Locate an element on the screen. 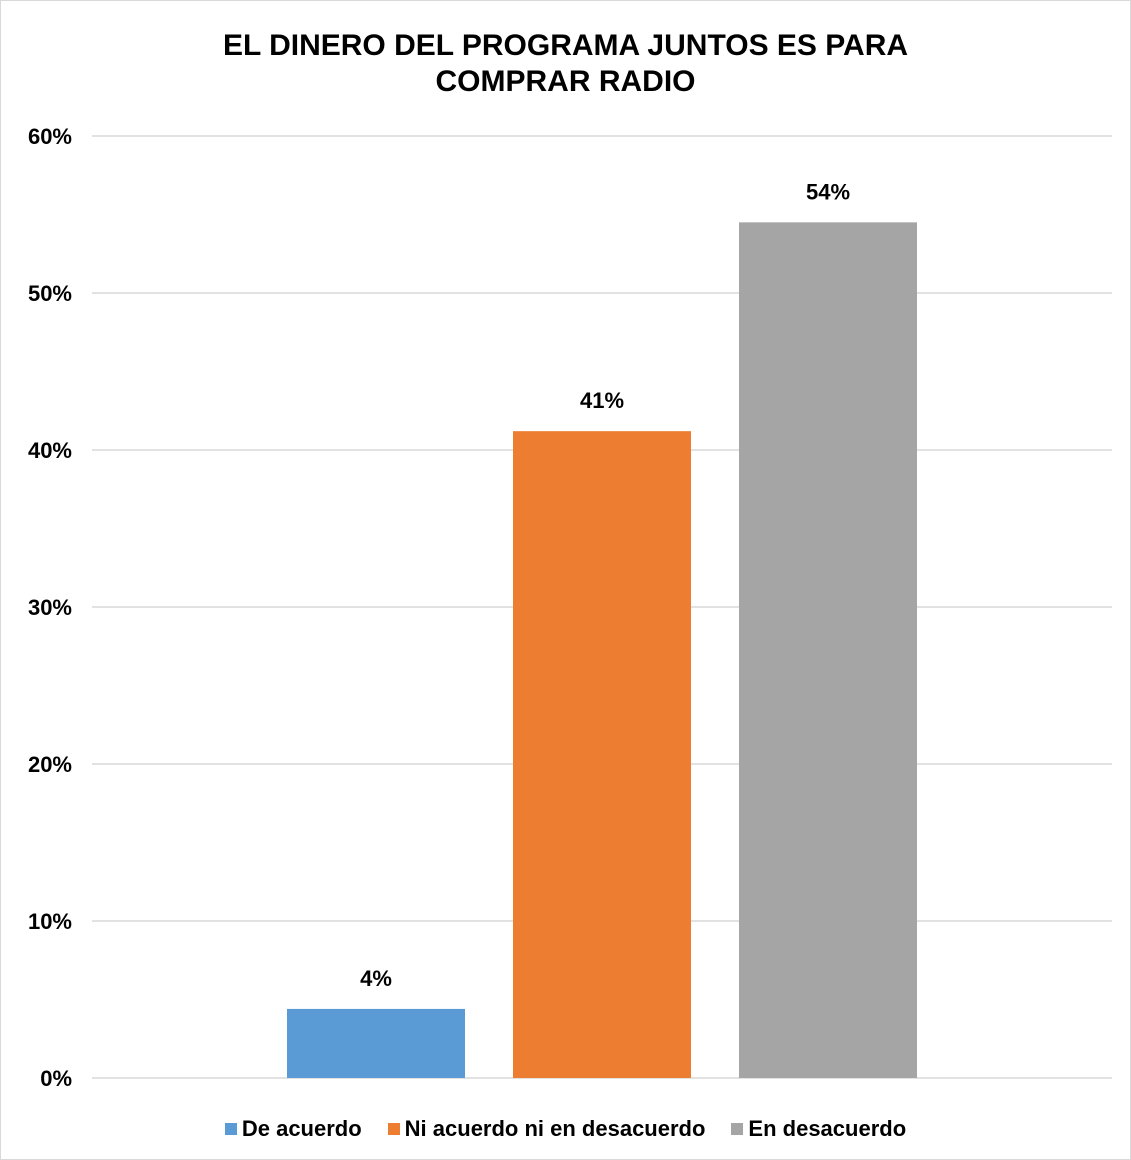 The image size is (1131, 1160). legend-item: Ni acuerdo ni en desacuerdo is located at coordinates (546, 1129).